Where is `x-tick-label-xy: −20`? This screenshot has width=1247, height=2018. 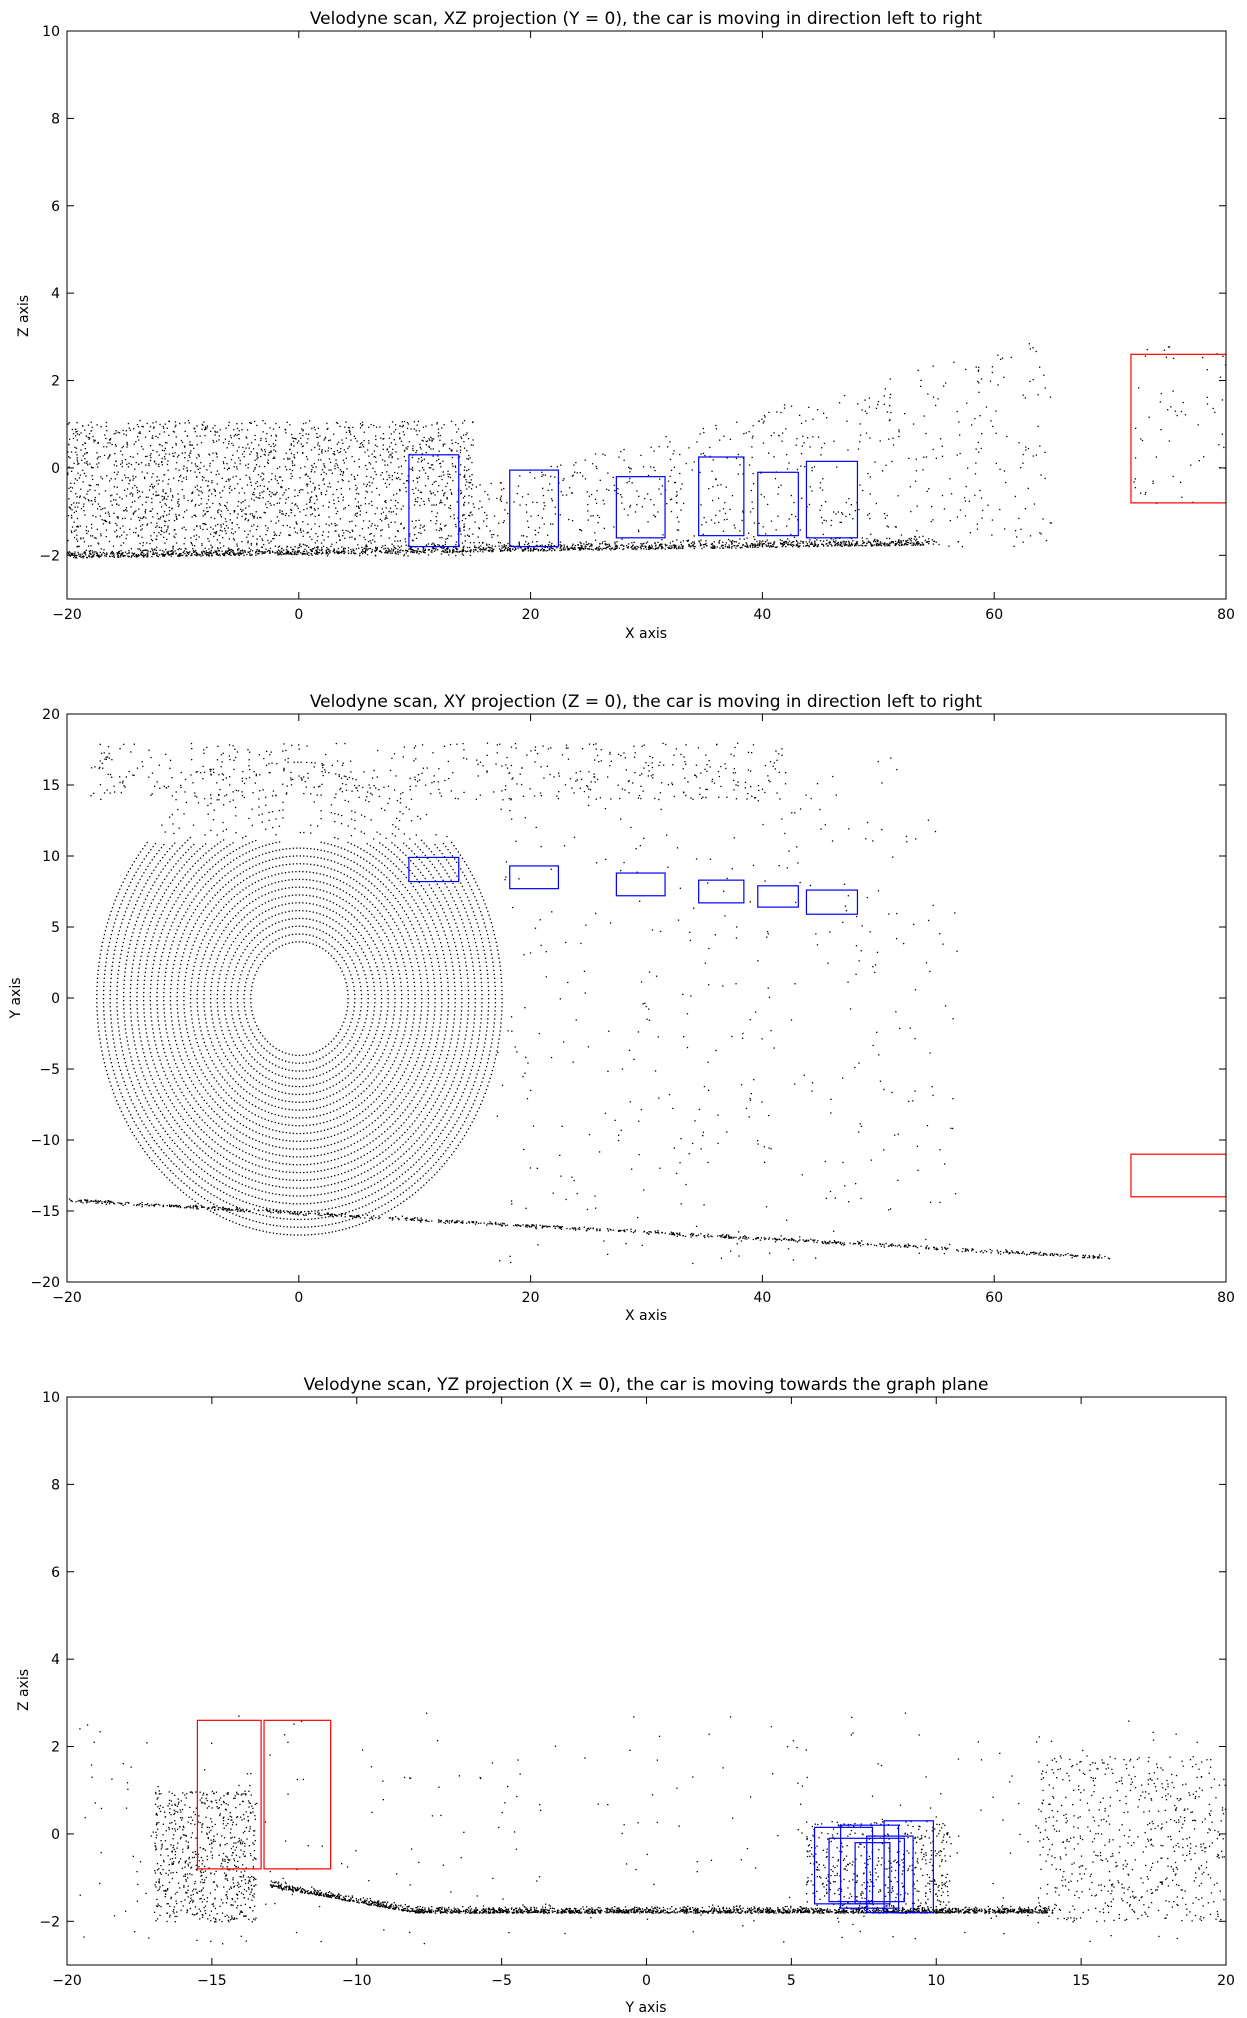
x-tick-label-xy: −20 is located at coordinates (67, 1298).